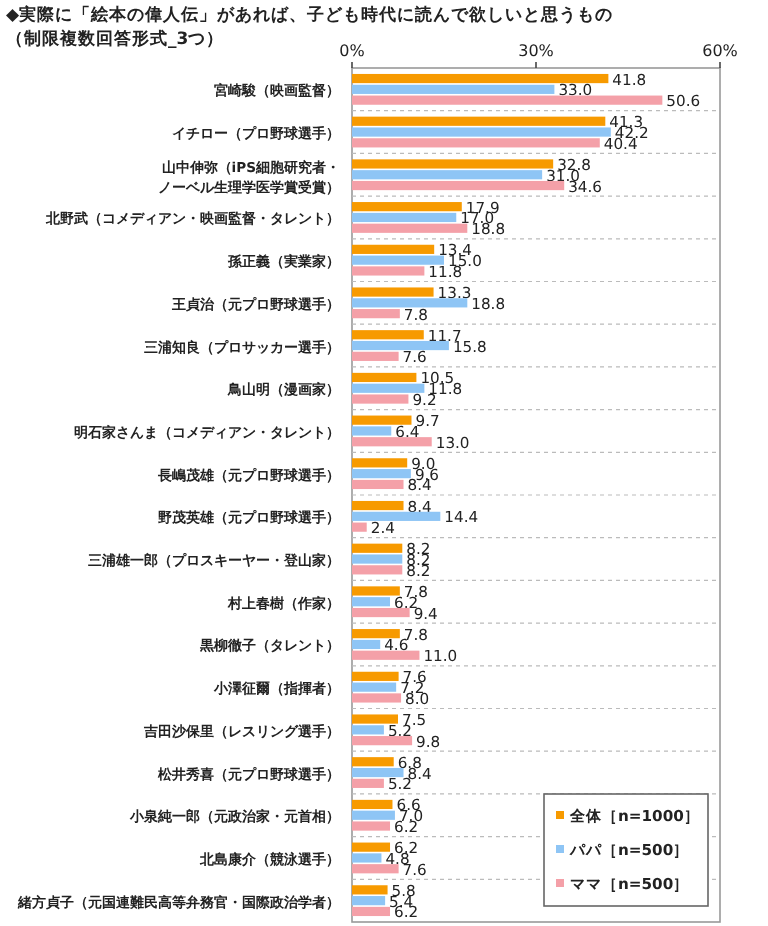  I want to click on x-tick-label: 60%, so click(720, 51).